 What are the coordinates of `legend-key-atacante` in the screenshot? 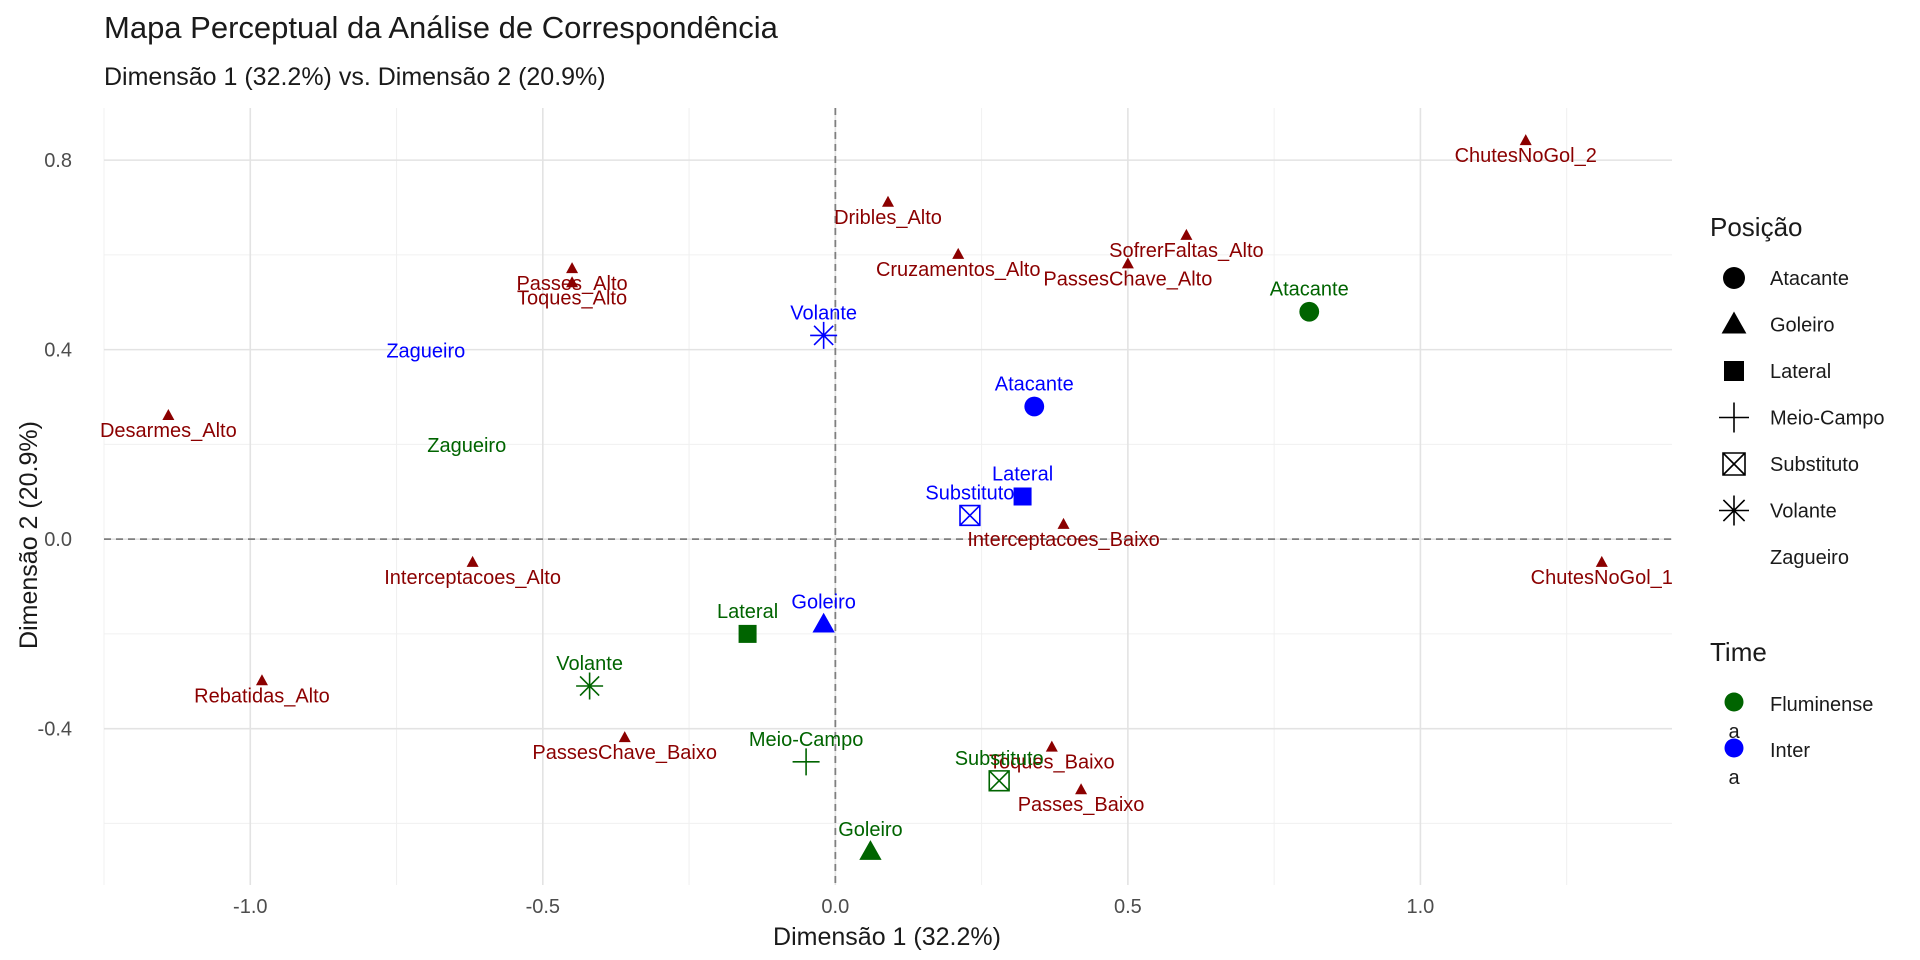 It's located at (1734, 278).